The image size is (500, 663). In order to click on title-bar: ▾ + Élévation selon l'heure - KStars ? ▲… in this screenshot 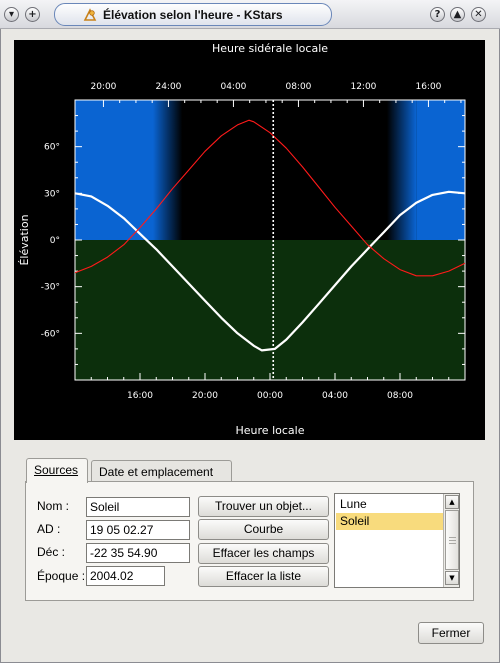, I will do `click(250, 14)`.